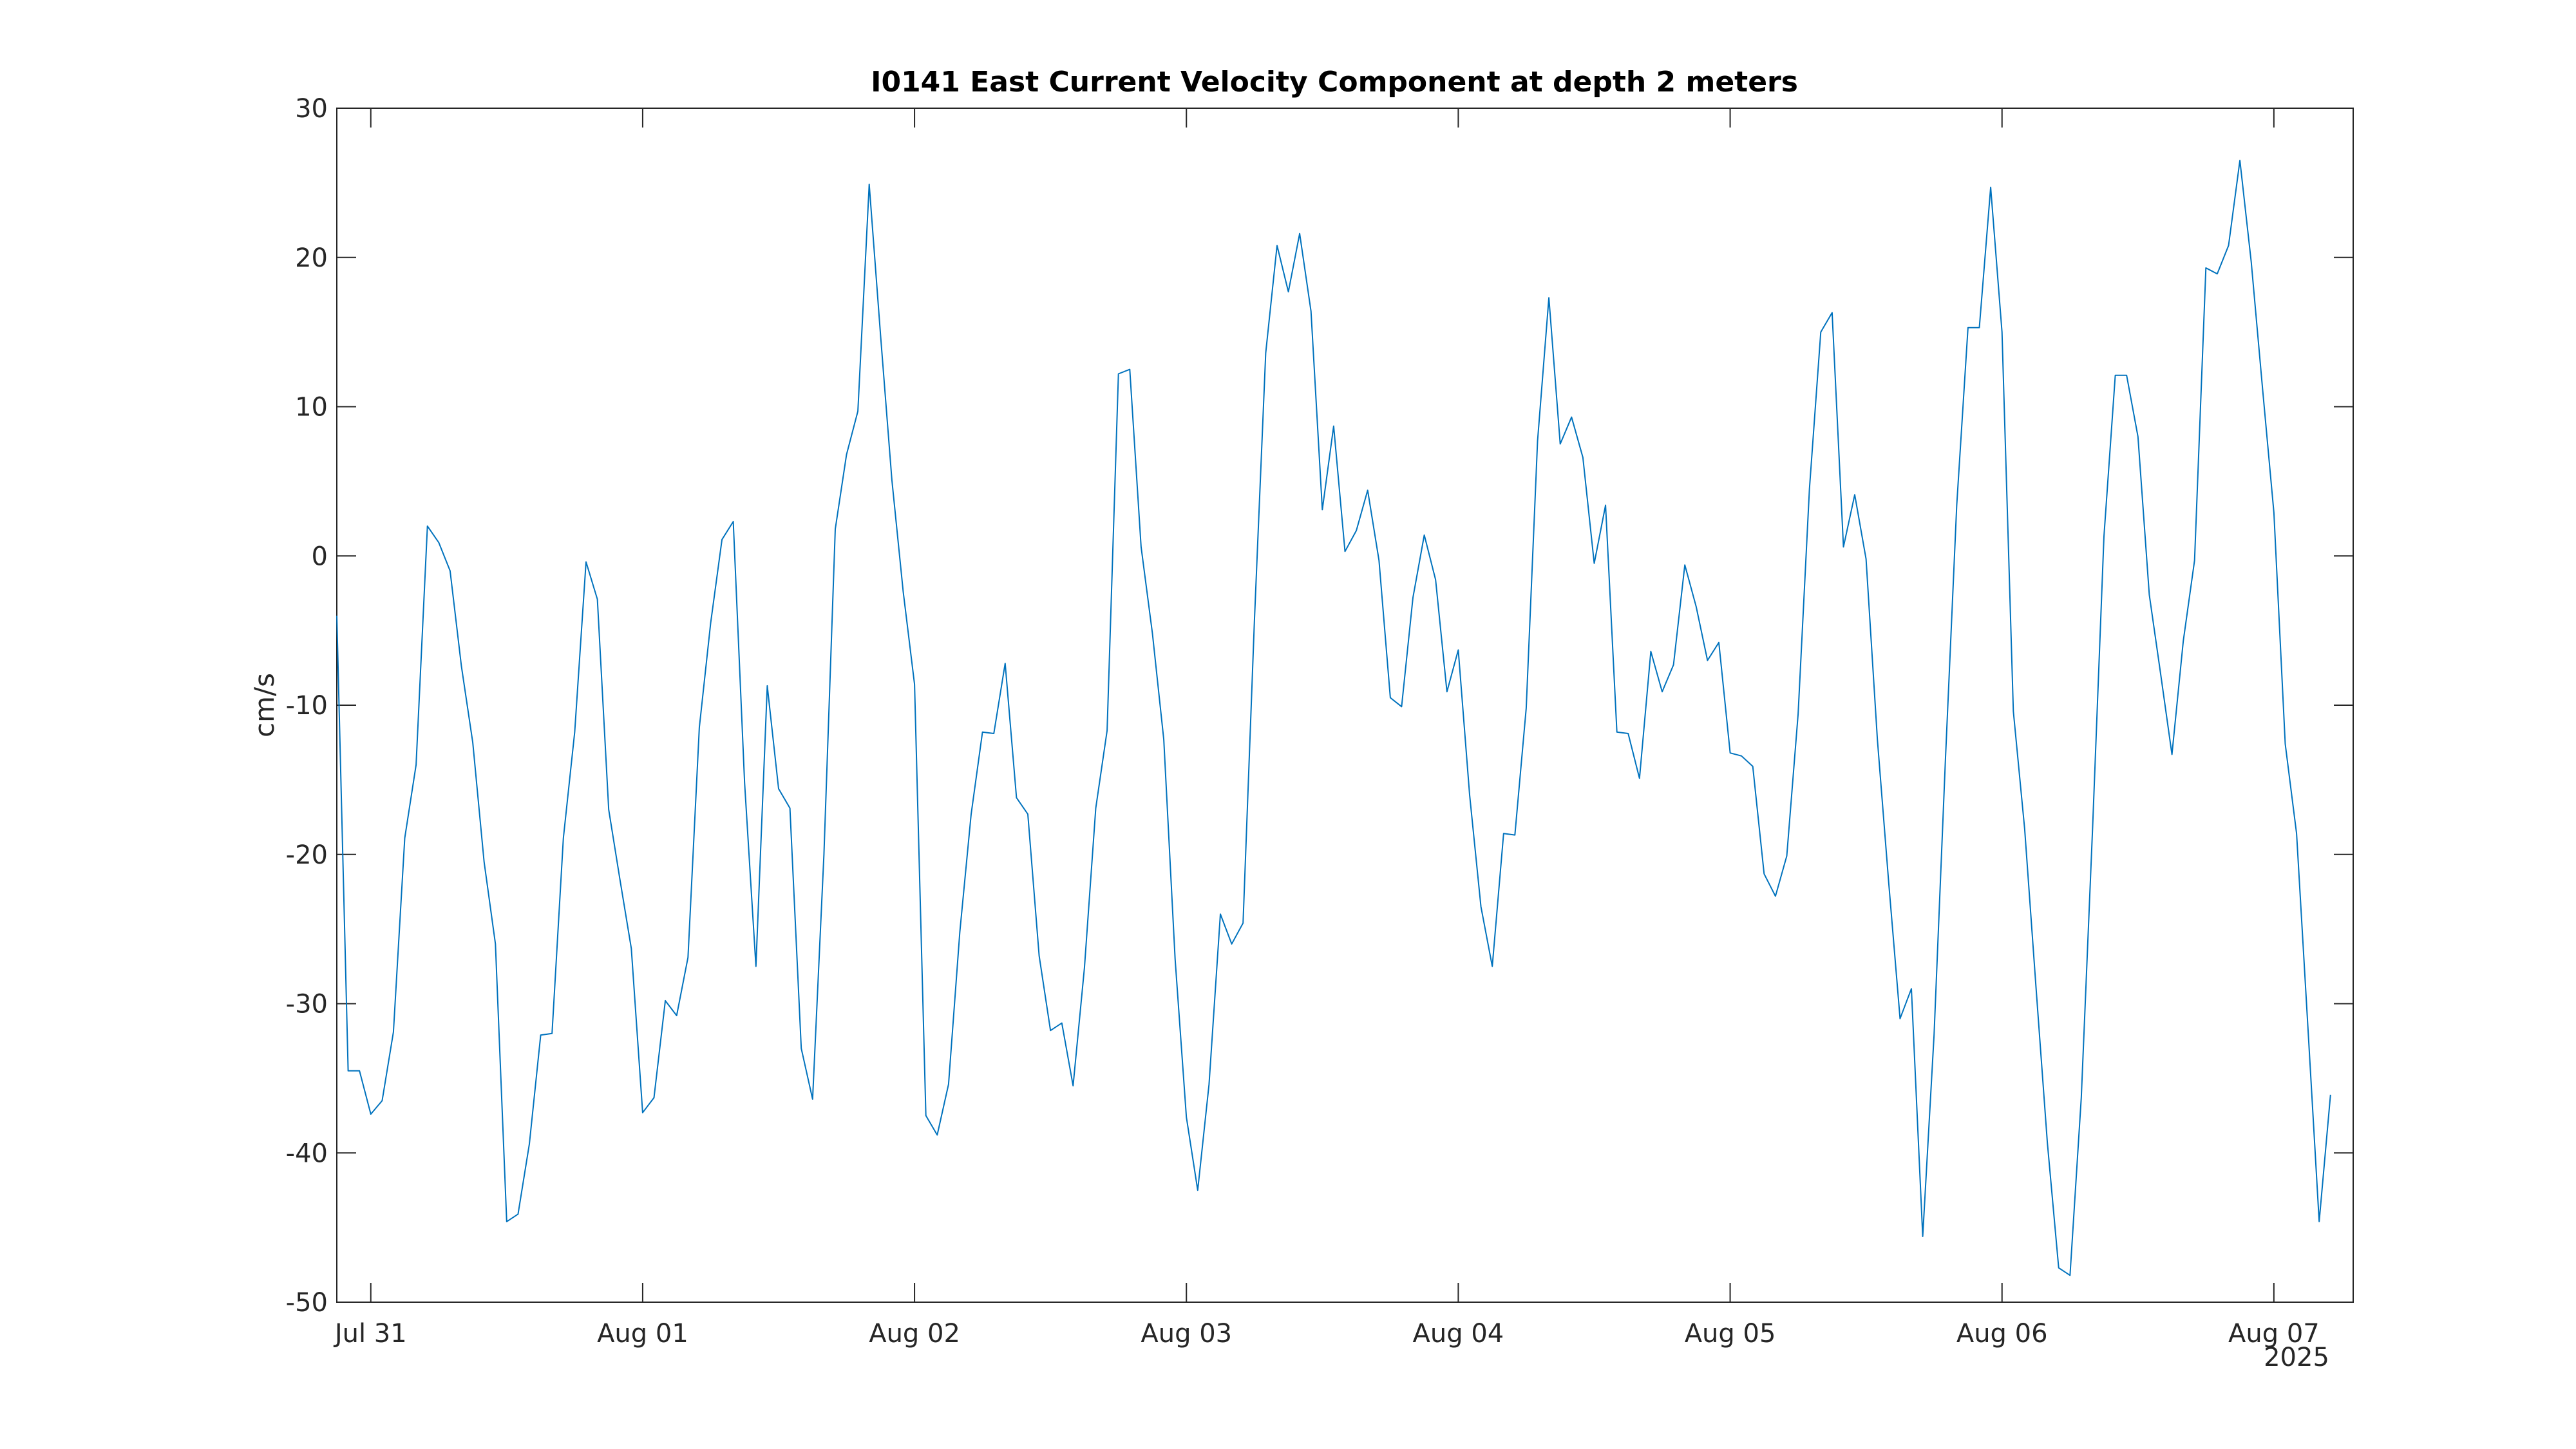 Image resolution: width=2576 pixels, height=1449 pixels. Describe the element at coordinates (1731, 1334) in the screenshot. I see `x-tick-label: Aug 05` at that location.